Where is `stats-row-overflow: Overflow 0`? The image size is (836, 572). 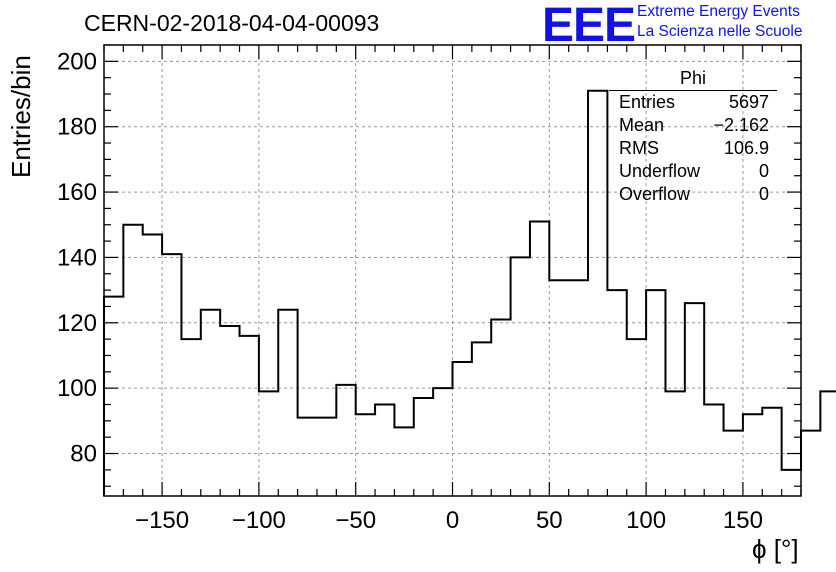
stats-row-overflow: Overflow 0 is located at coordinates (693, 194).